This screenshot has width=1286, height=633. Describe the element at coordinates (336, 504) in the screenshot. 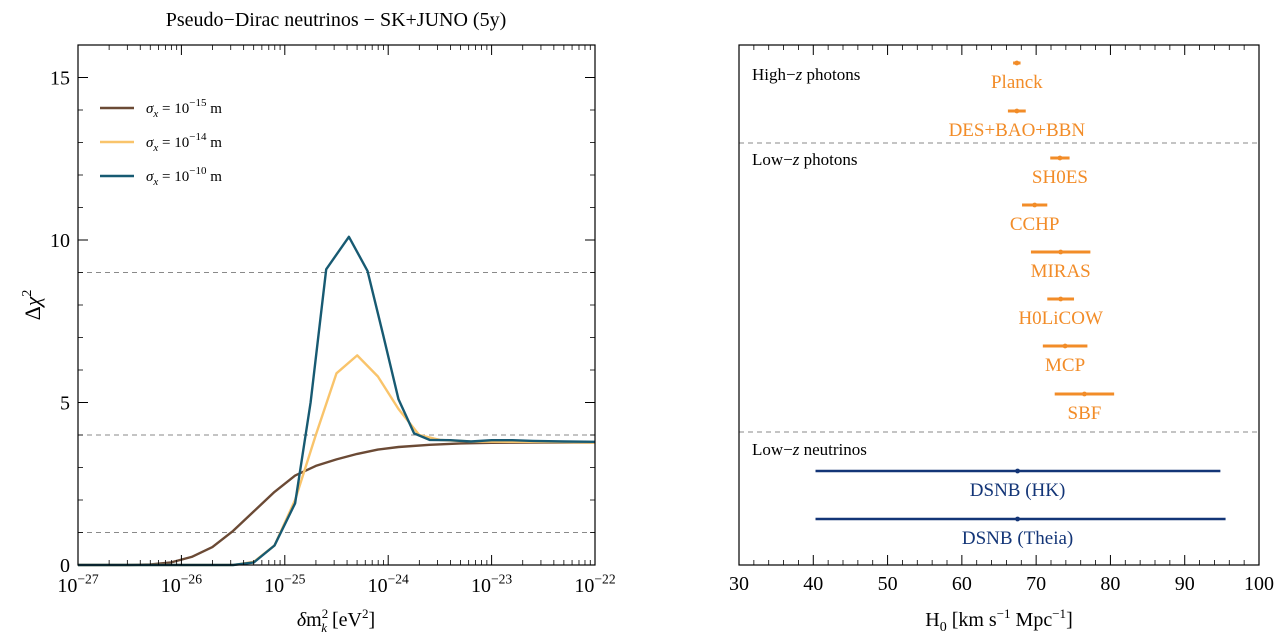

I see `series-line` at that location.